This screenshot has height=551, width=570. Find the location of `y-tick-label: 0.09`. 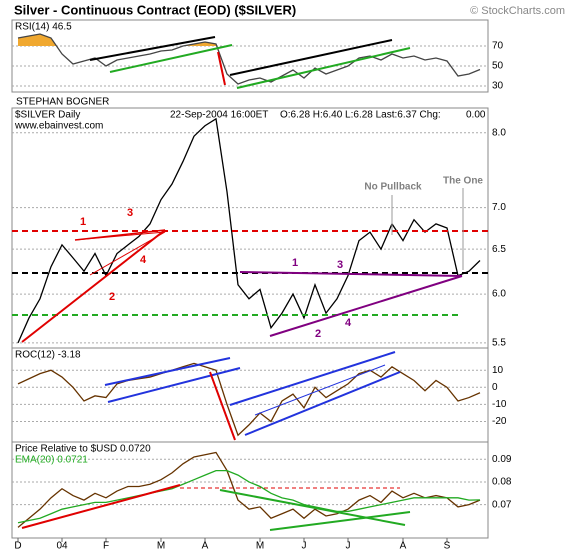

y-tick-label: 0.09 is located at coordinates (502, 459).